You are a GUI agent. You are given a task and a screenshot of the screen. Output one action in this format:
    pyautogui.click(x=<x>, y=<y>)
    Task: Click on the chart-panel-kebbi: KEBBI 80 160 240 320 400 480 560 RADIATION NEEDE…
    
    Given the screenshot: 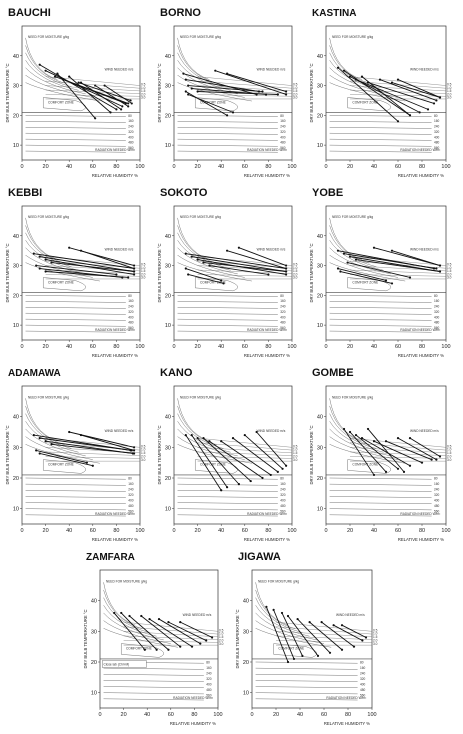 What is the action you would take?
    pyautogui.click(x=78, y=273)
    